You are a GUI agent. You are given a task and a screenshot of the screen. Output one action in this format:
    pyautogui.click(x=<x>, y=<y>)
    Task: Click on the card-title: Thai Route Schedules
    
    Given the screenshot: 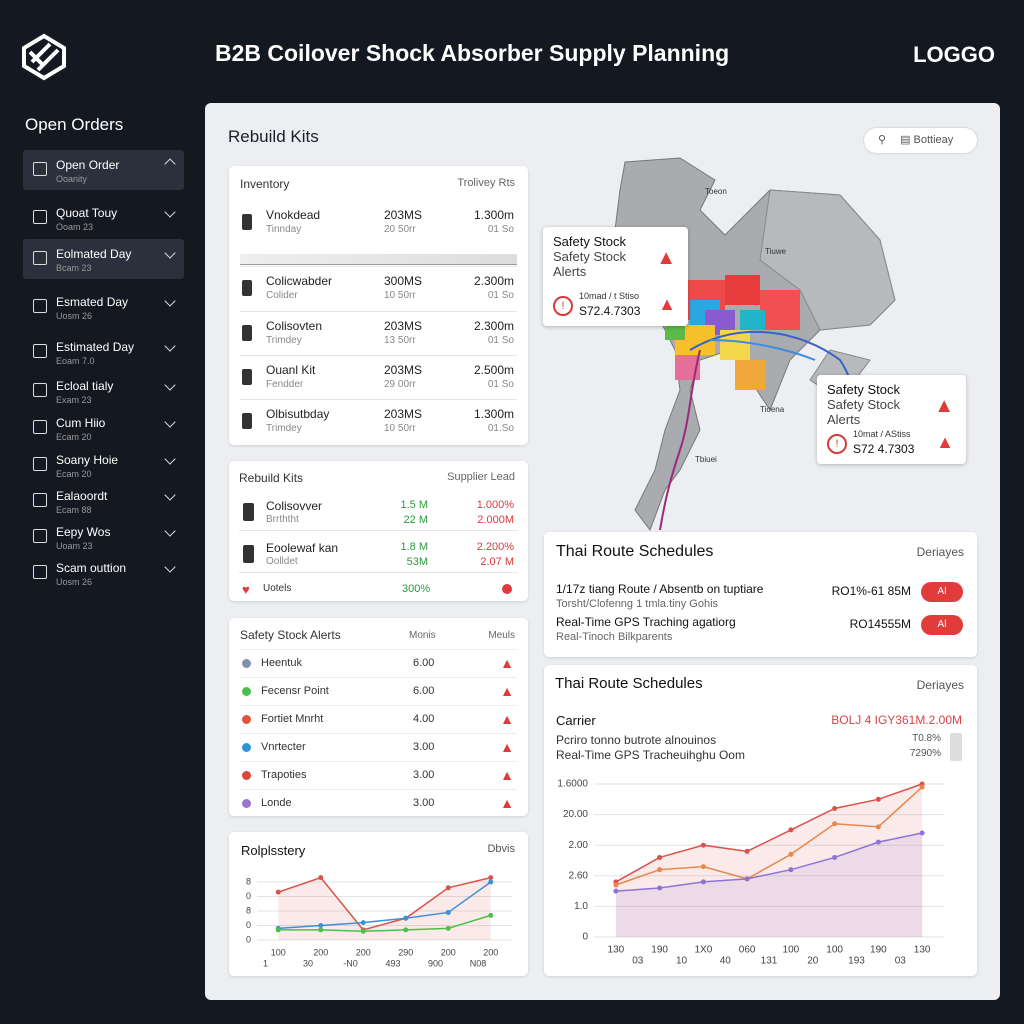 What is the action you would take?
    pyautogui.click(x=629, y=683)
    